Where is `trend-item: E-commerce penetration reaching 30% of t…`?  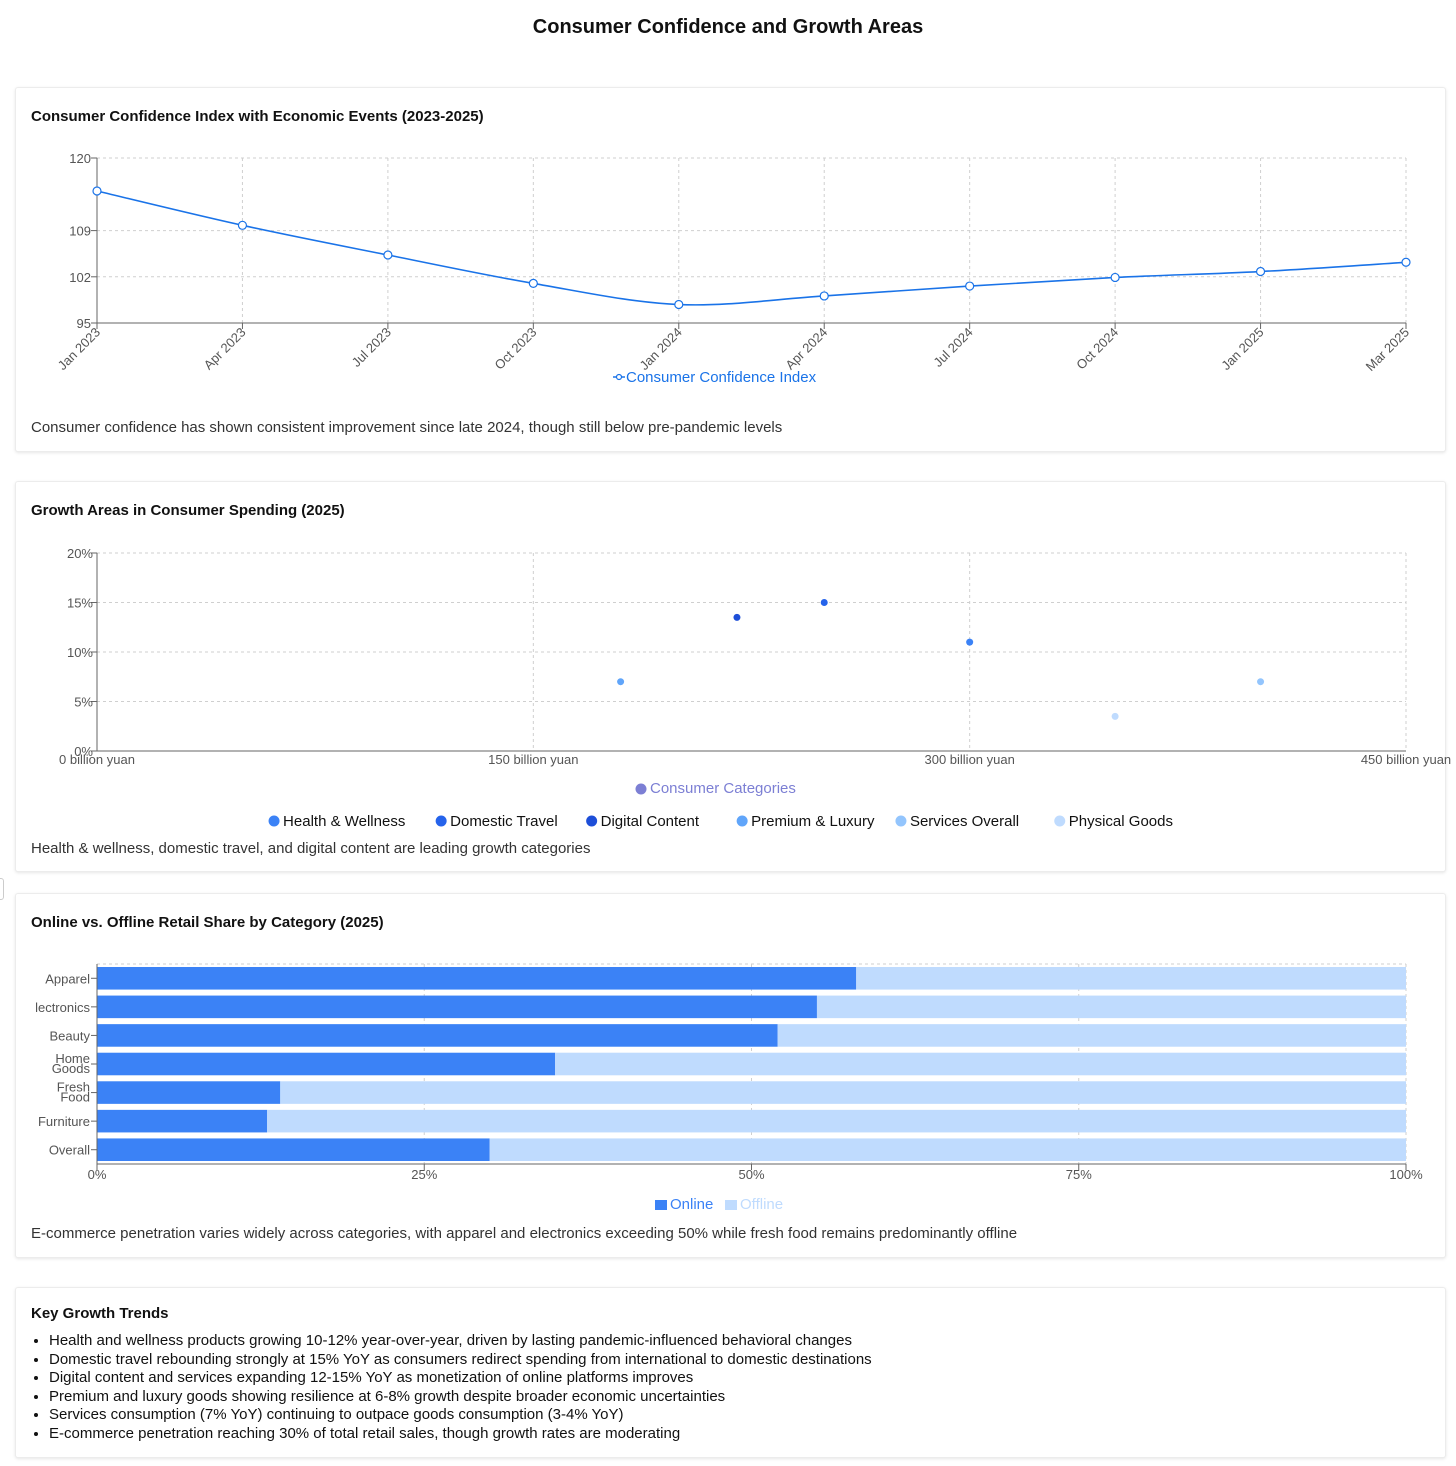 trend-item: E-commerce penetration reaching 30% of t… is located at coordinates (460, 1434).